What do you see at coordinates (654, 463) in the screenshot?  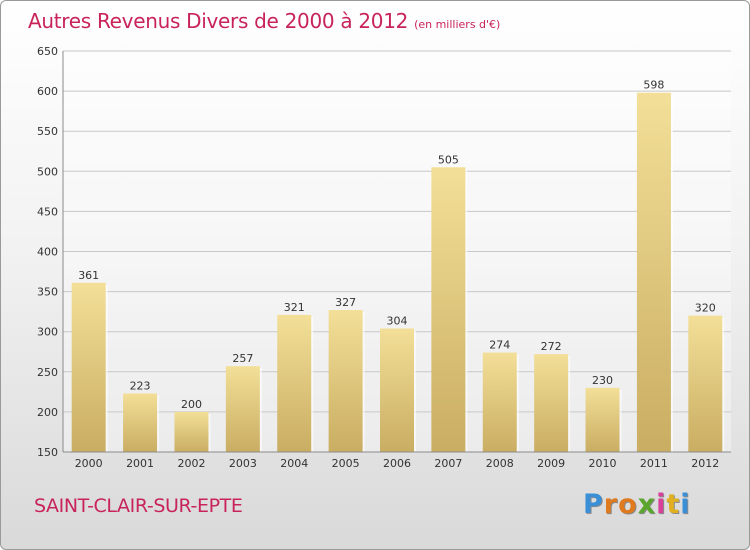 I see `x-tick-label: 2011` at bounding box center [654, 463].